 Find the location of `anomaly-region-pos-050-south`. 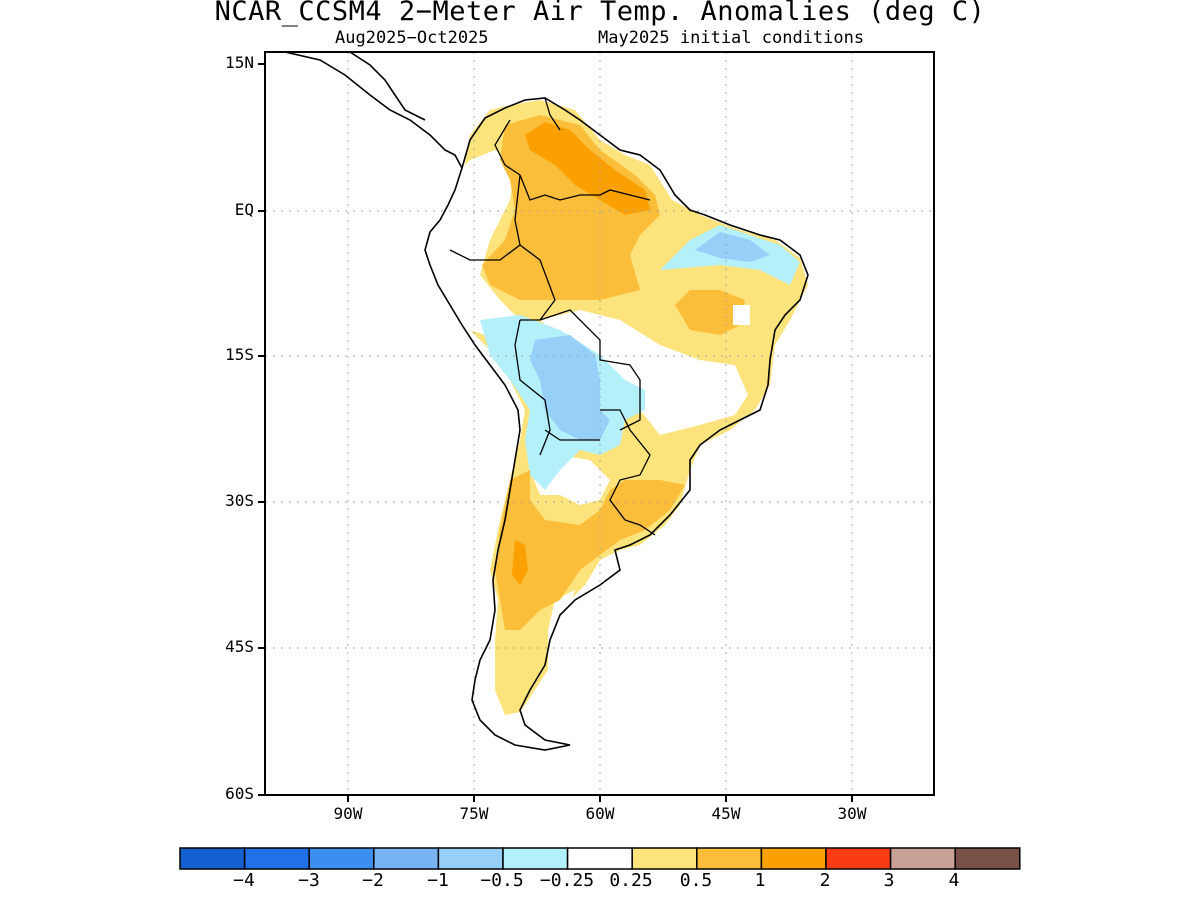

anomaly-region-pos-050-south is located at coordinates (590, 550).